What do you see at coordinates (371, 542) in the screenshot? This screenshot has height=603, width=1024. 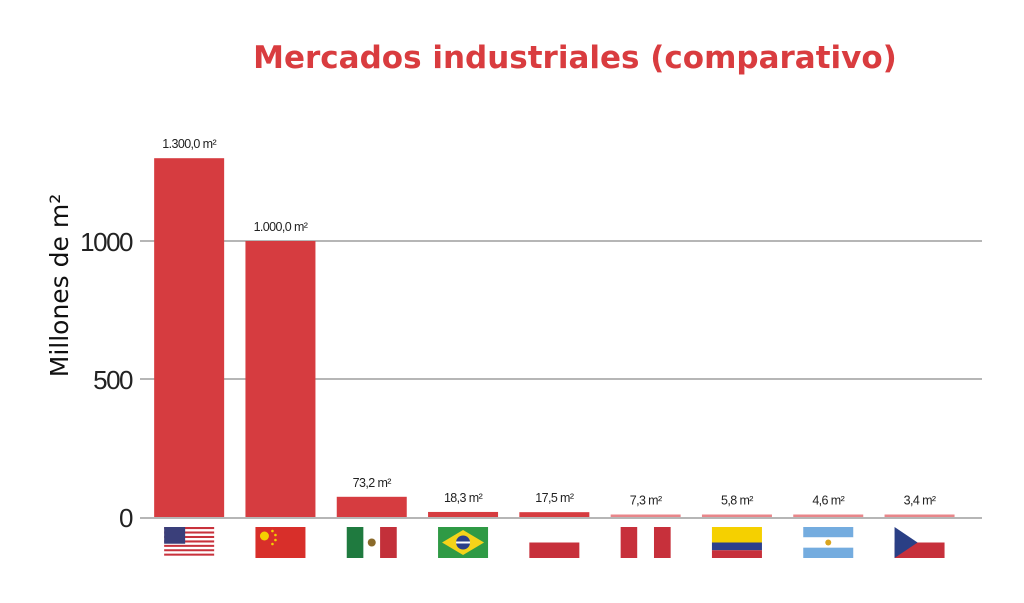 I see `mexico-flag-icon` at bounding box center [371, 542].